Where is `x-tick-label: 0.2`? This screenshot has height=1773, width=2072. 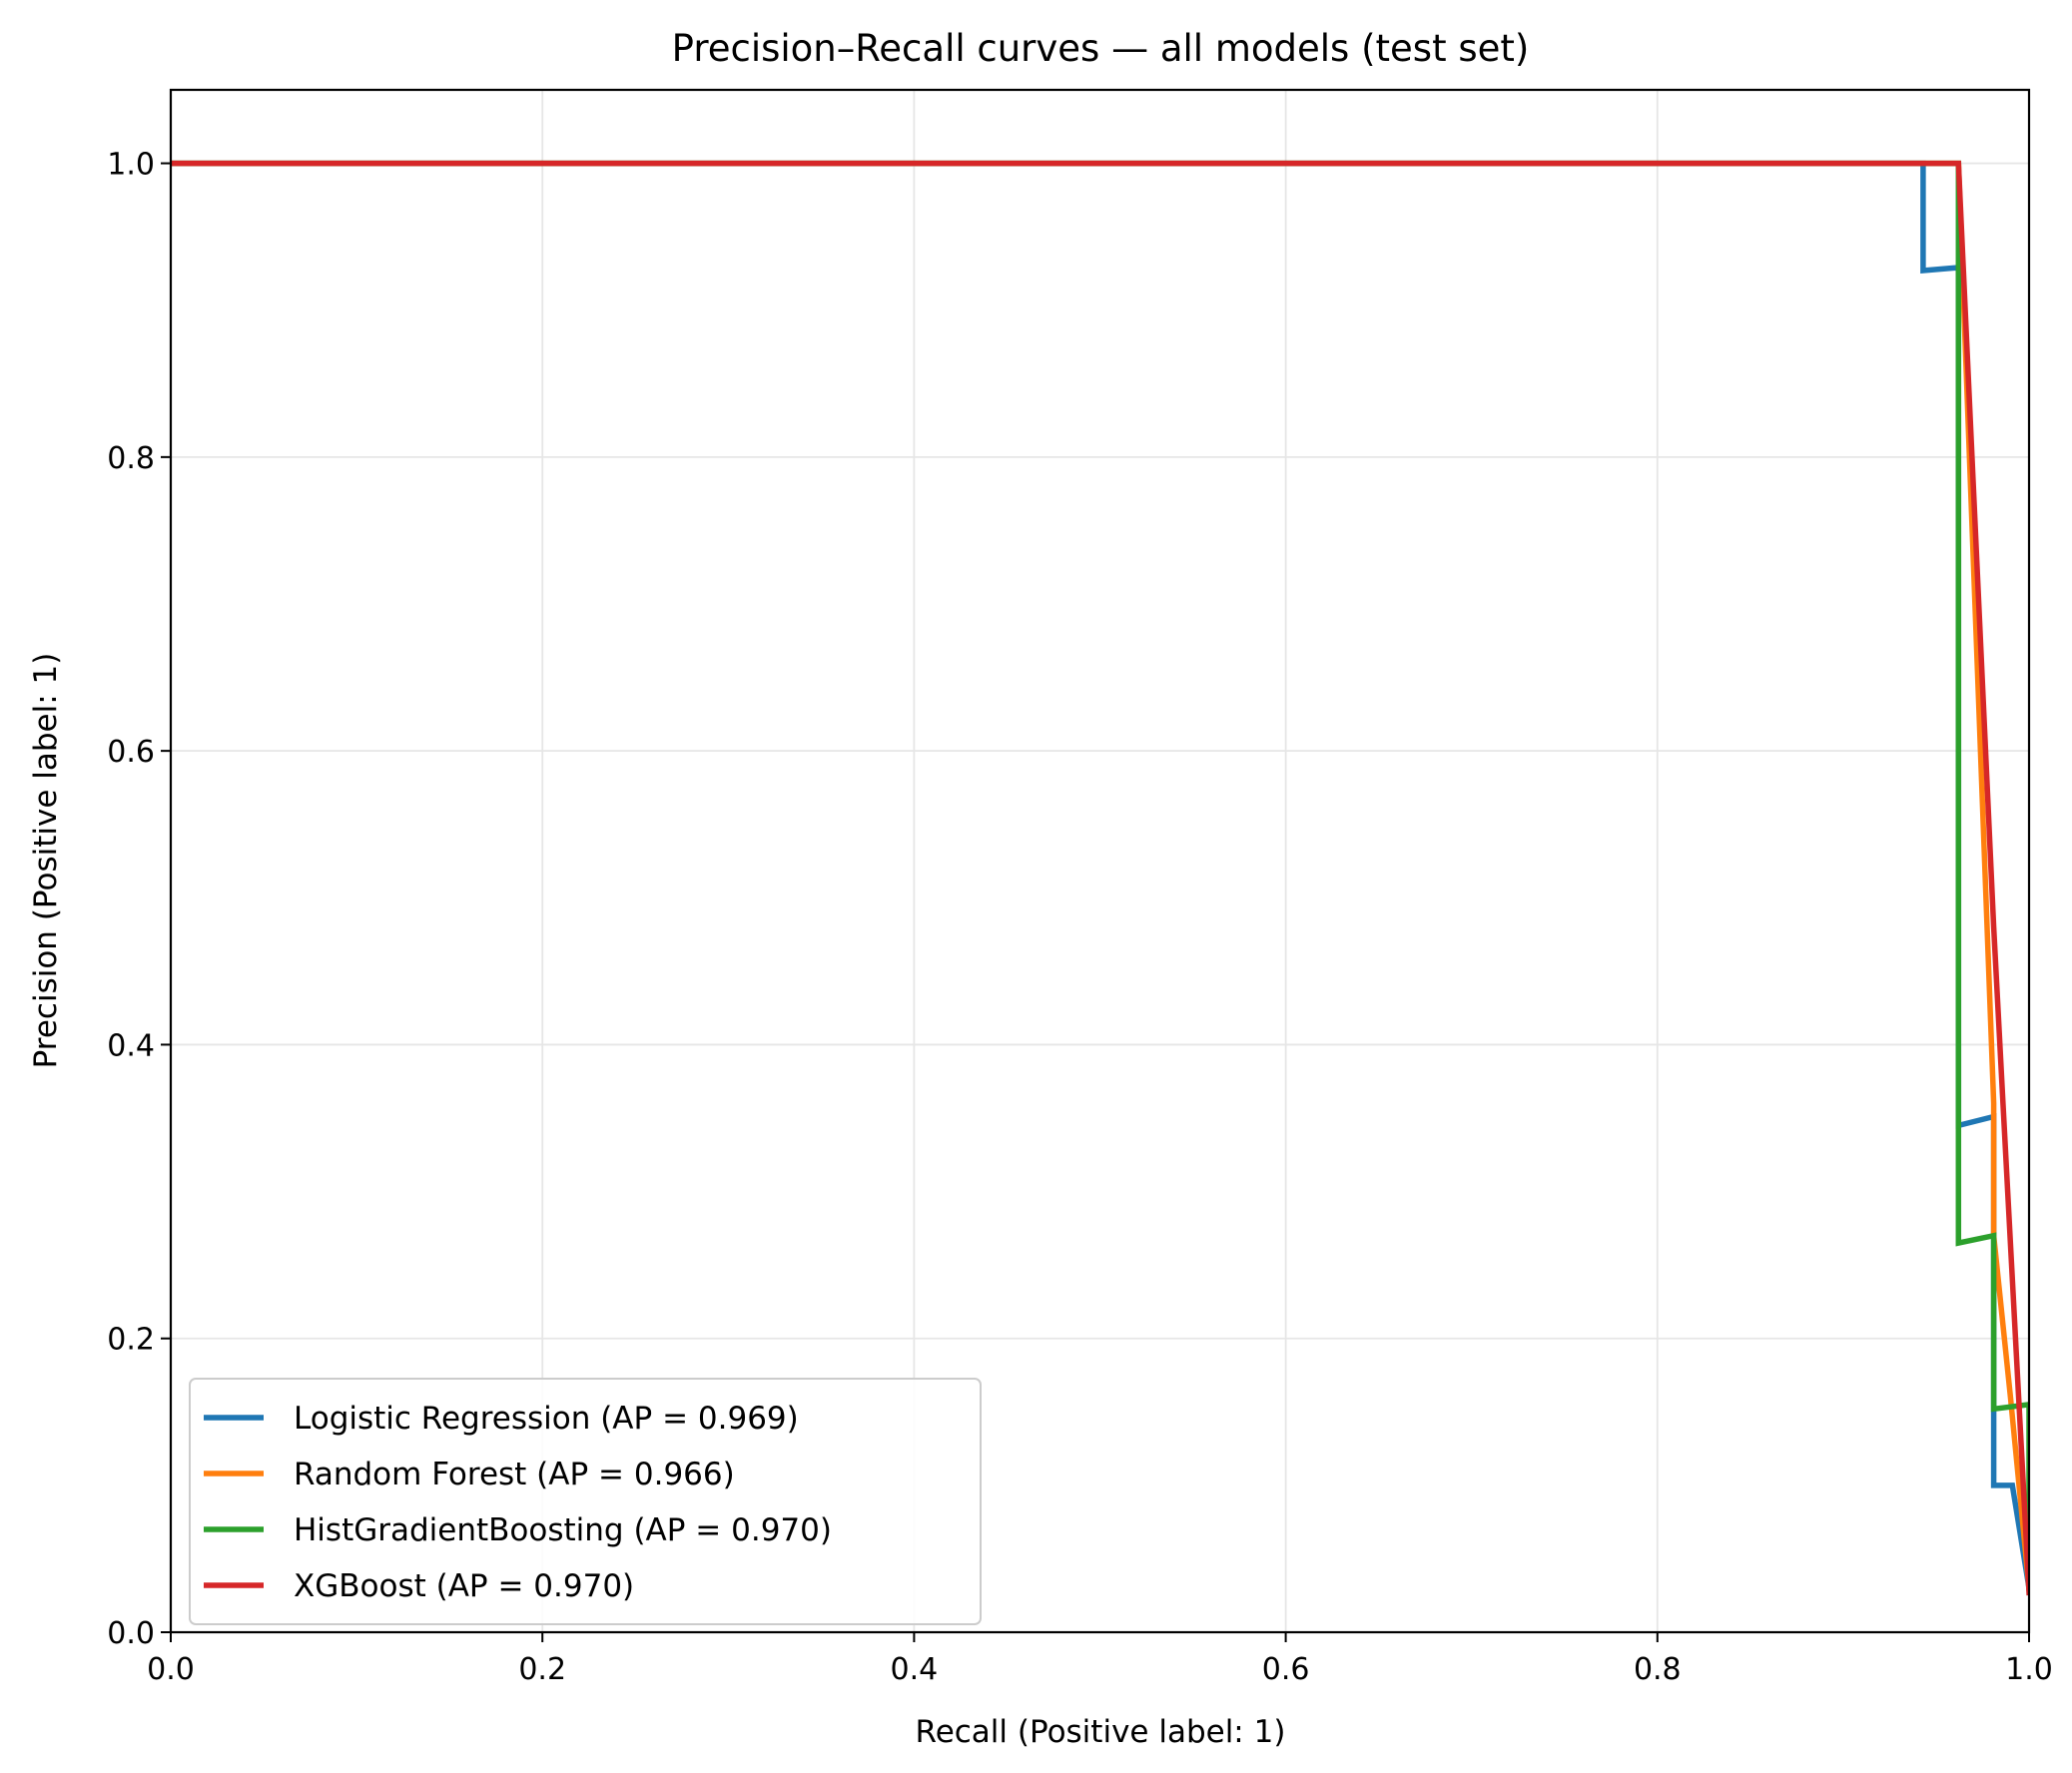
x-tick-label: 0.2 is located at coordinates (542, 1669).